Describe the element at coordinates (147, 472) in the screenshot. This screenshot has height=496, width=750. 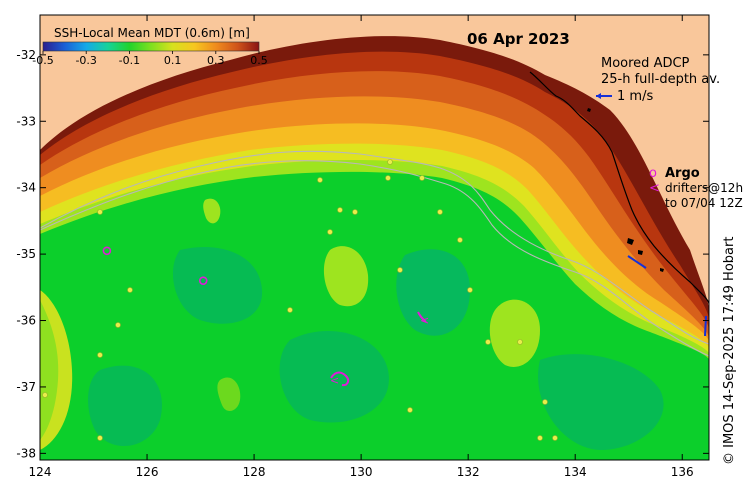
I see `x-tick-label: 126` at that location.